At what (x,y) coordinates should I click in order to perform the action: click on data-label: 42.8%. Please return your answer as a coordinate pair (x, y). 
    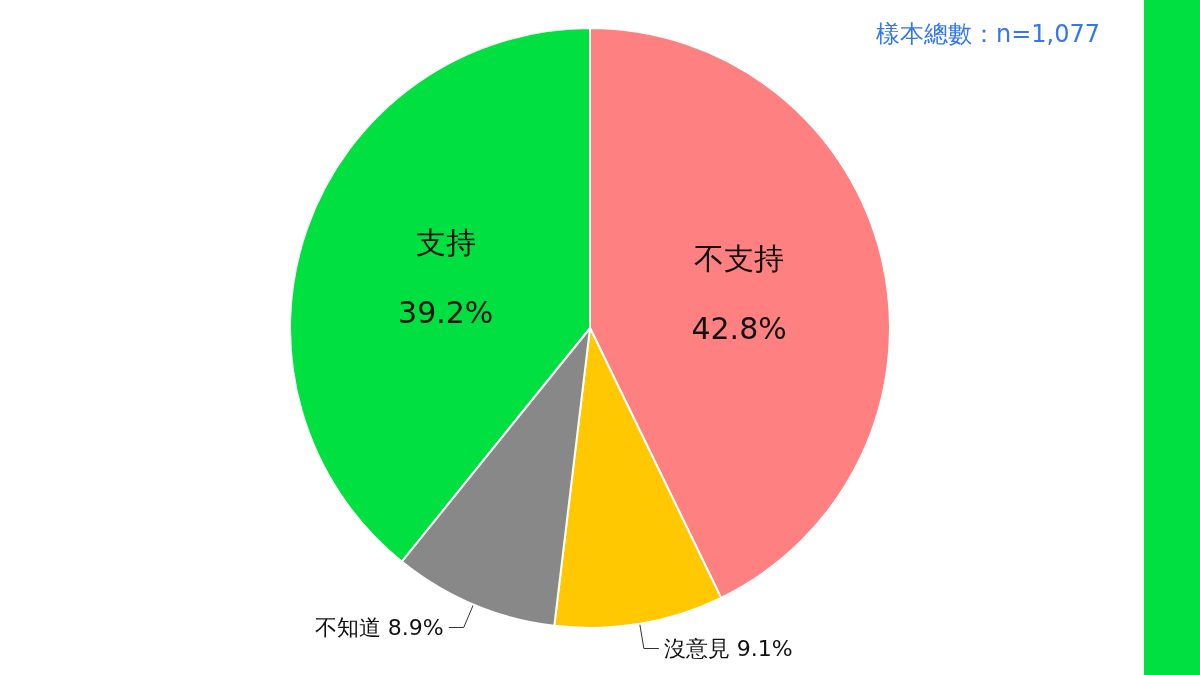
    Looking at the image, I should click on (739, 329).